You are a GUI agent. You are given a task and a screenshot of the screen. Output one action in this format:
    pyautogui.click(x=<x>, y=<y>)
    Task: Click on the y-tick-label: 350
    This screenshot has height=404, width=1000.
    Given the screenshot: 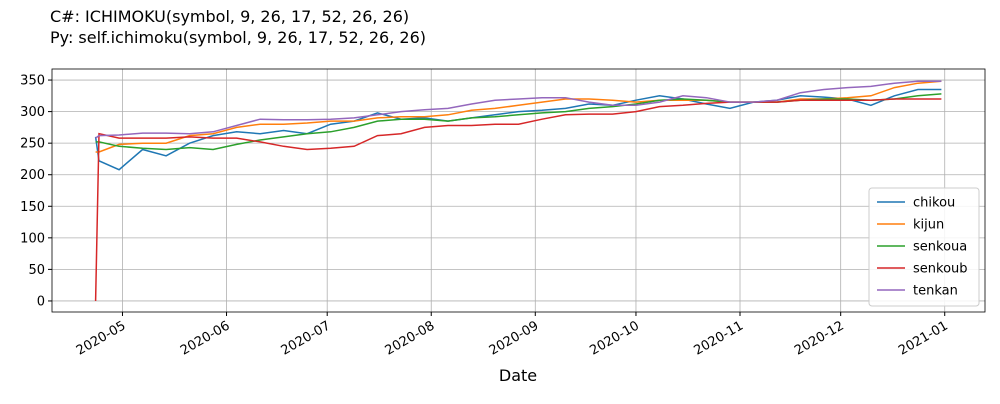 What is the action you would take?
    pyautogui.click(x=32, y=81)
    